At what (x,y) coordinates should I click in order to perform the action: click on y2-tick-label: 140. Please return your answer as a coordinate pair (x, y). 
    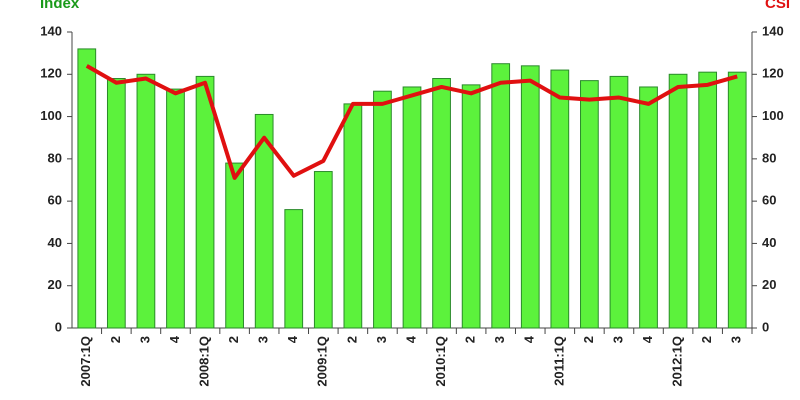
    Looking at the image, I should click on (773, 30).